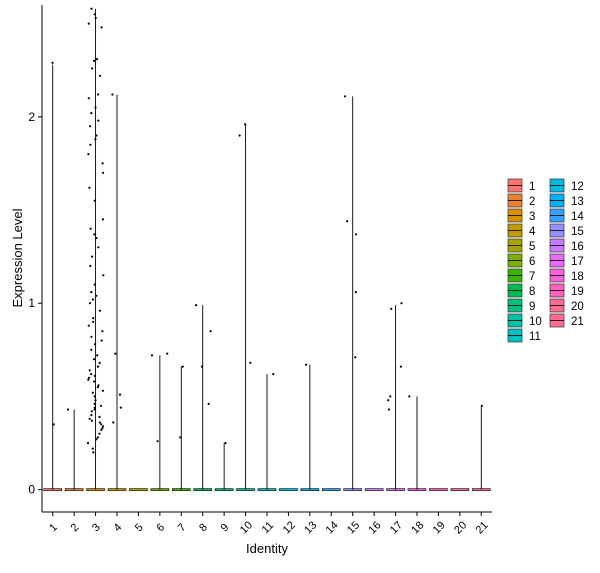 This screenshot has height=573, width=600. Describe the element at coordinates (310, 527) in the screenshot. I see `x-tick-label-13: 13` at that location.